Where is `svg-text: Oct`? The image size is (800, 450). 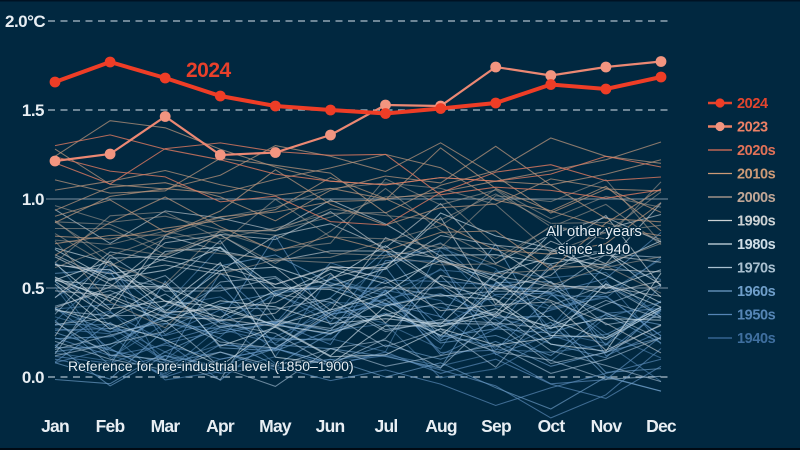
svg-text: Oct is located at coordinates (552, 426).